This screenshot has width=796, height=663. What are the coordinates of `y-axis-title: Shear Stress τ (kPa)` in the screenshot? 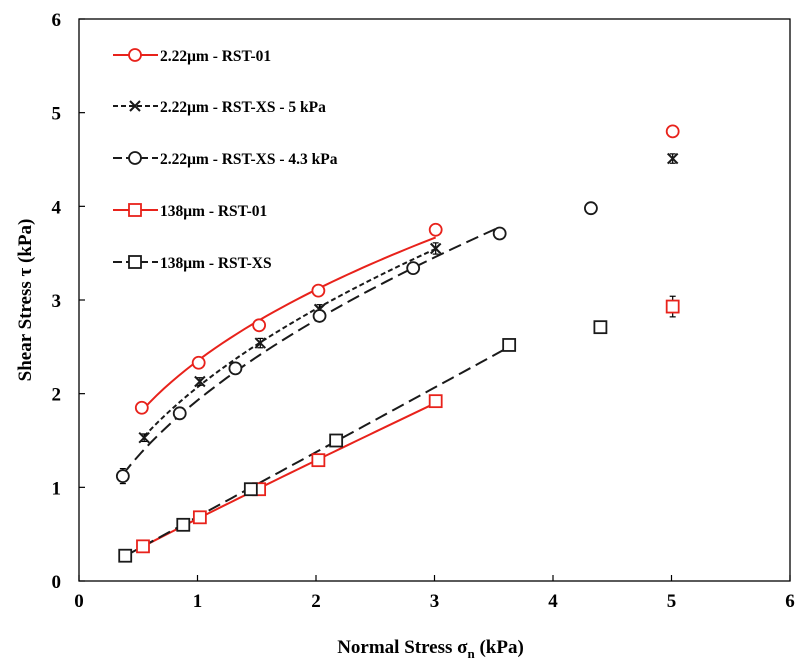 It's located at (25, 300).